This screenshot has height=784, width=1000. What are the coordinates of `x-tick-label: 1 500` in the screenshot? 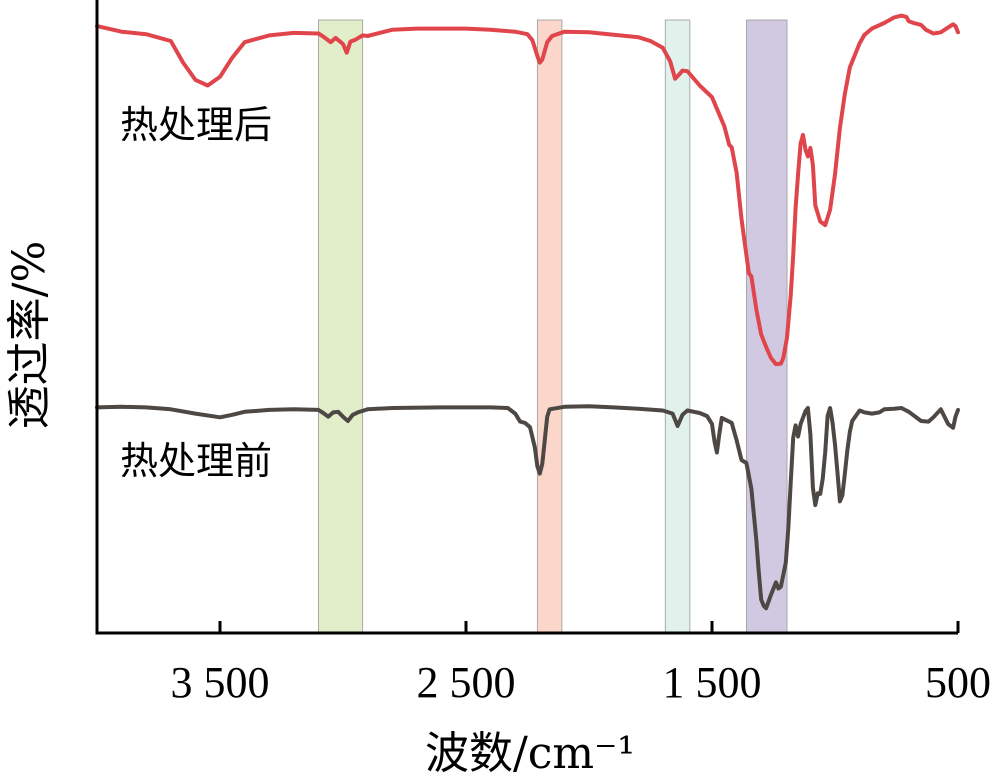 It's located at (712, 682).